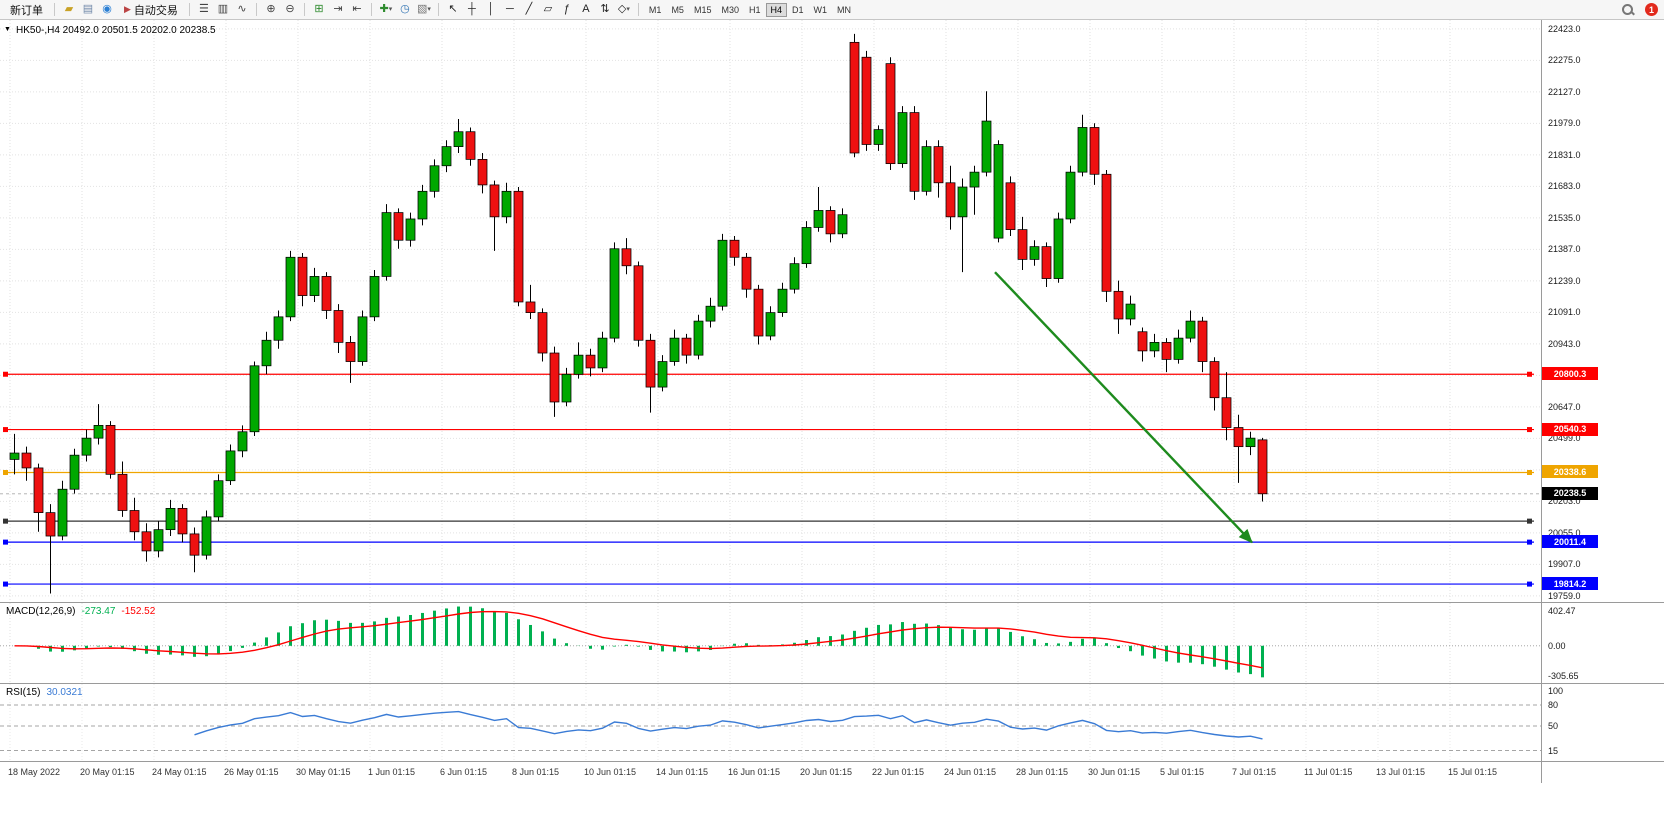 This screenshot has height=831, width=1664. What do you see at coordinates (390, 9) in the screenshot?
I see `new-chart-icon-caret: ▾` at bounding box center [390, 9].